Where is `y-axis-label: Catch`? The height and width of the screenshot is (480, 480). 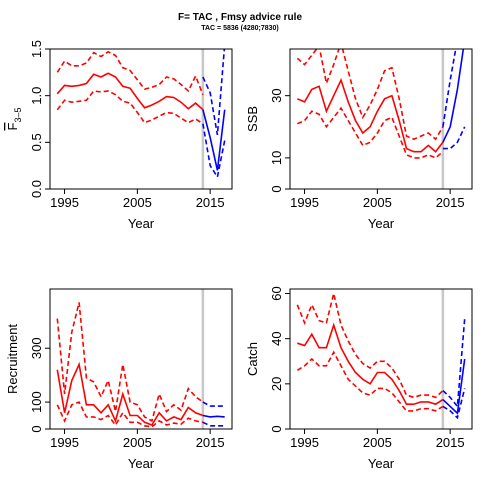
y-axis-label: Catch is located at coordinates (252, 359).